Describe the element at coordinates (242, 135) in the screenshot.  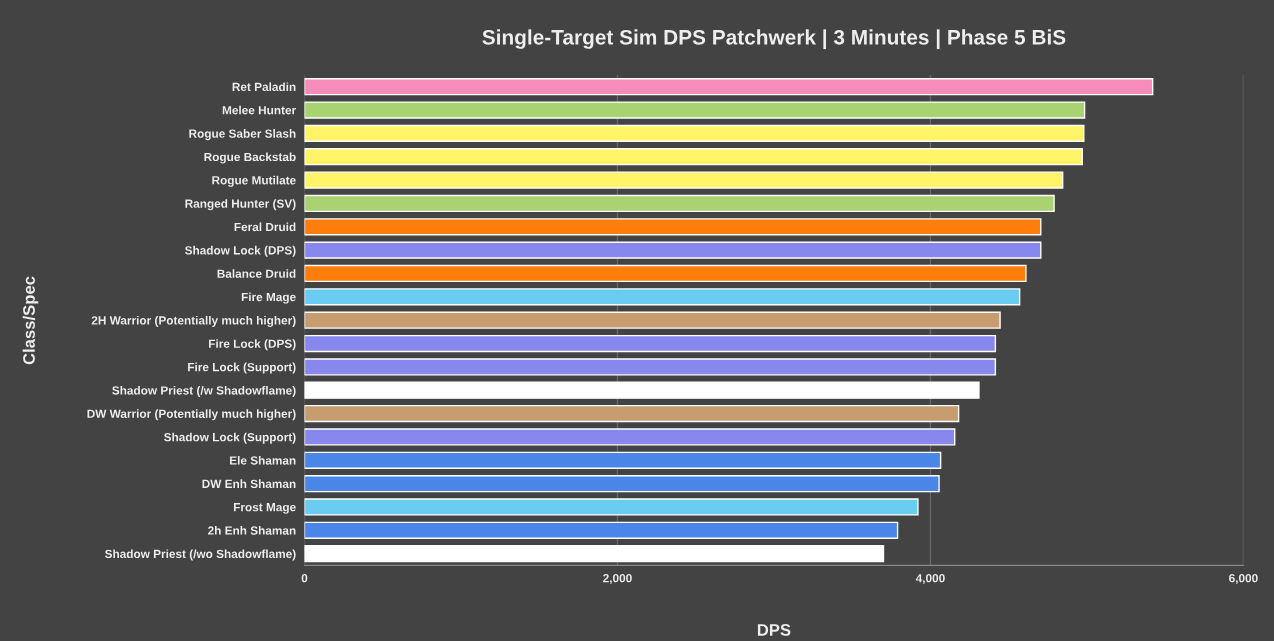
I see `y-tick-label: Rogue Saber Slash` at that location.